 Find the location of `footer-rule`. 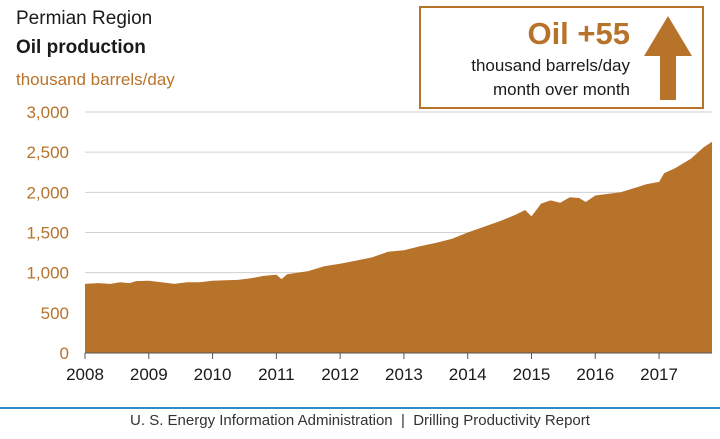

footer-rule is located at coordinates (360, 408).